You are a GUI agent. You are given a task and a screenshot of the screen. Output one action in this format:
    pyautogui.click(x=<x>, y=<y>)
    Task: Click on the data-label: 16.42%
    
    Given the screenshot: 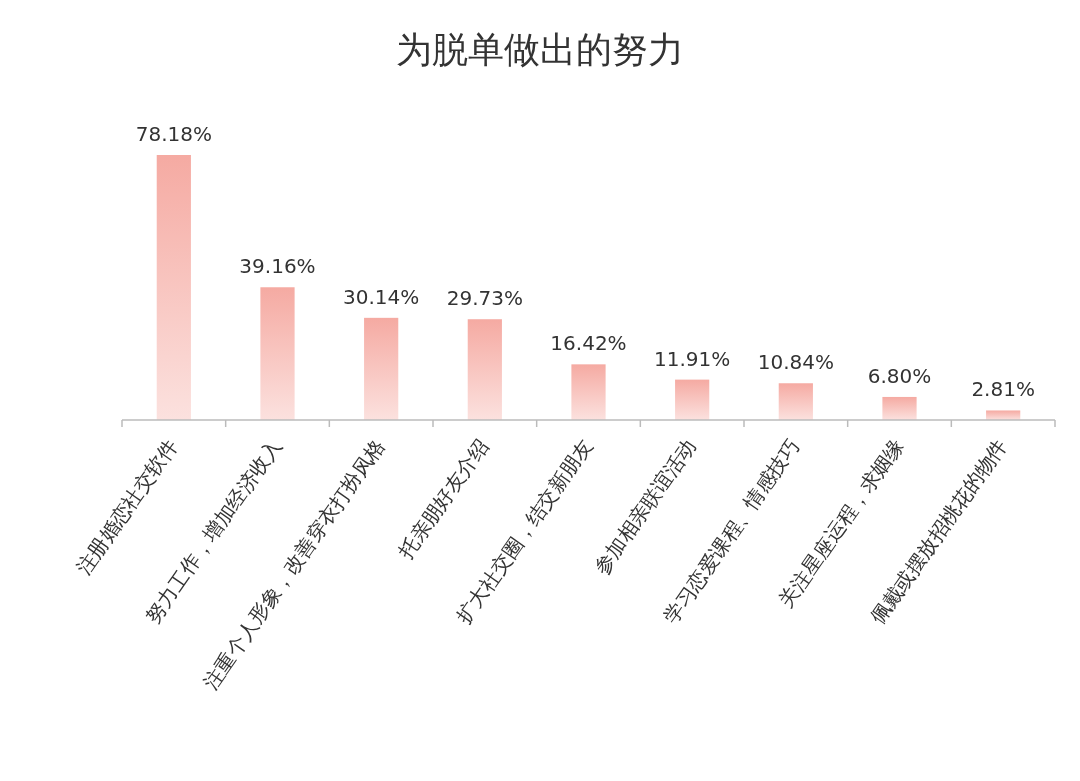 What is the action you would take?
    pyautogui.click(x=588, y=343)
    